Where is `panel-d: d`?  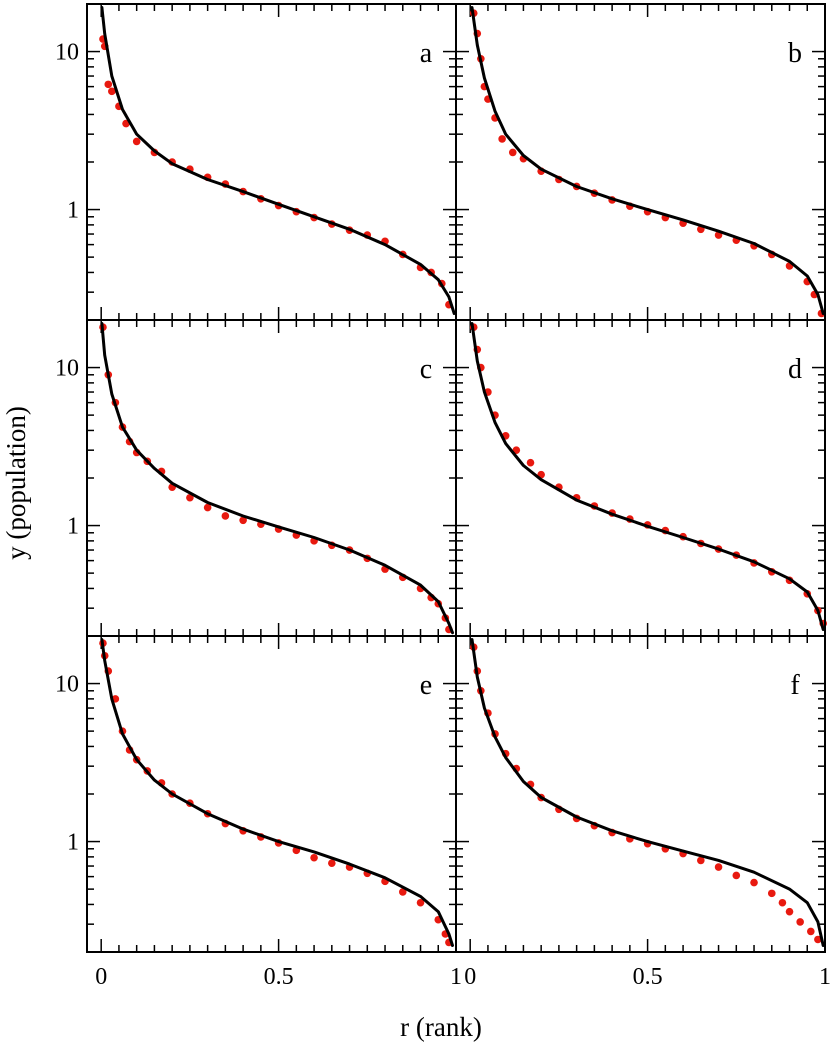
panel-d: d is located at coordinates (641, 478).